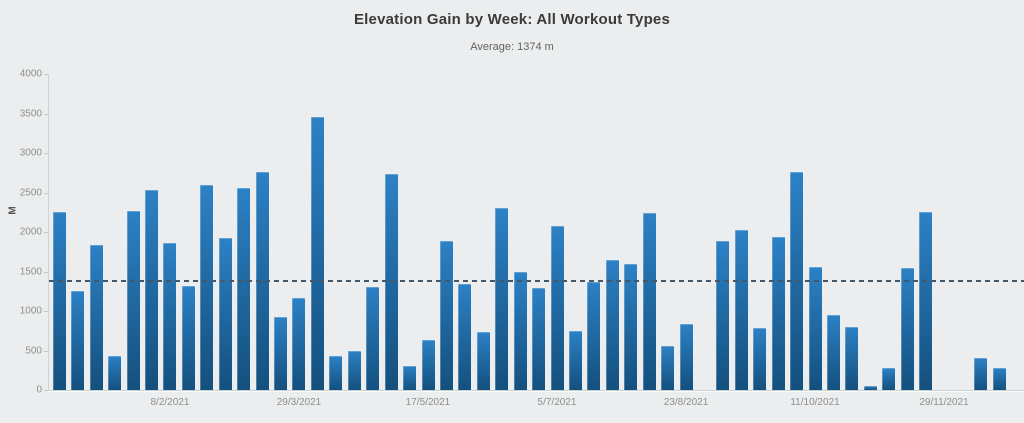 The width and height of the screenshot is (1024, 423). What do you see at coordinates (30, 311) in the screenshot?
I see `y-tick-label: 1000` at bounding box center [30, 311].